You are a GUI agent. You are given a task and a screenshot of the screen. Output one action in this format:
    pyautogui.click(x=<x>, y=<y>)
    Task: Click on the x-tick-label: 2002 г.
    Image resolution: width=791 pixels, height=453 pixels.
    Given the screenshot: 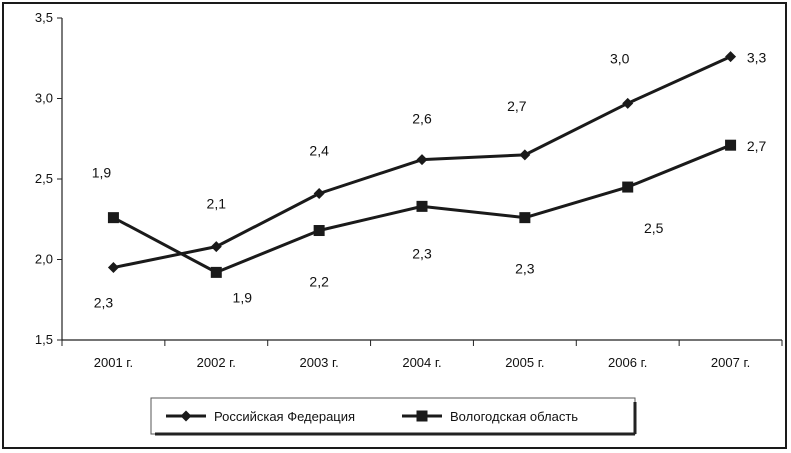 What is the action you would take?
    pyautogui.click(x=216, y=362)
    